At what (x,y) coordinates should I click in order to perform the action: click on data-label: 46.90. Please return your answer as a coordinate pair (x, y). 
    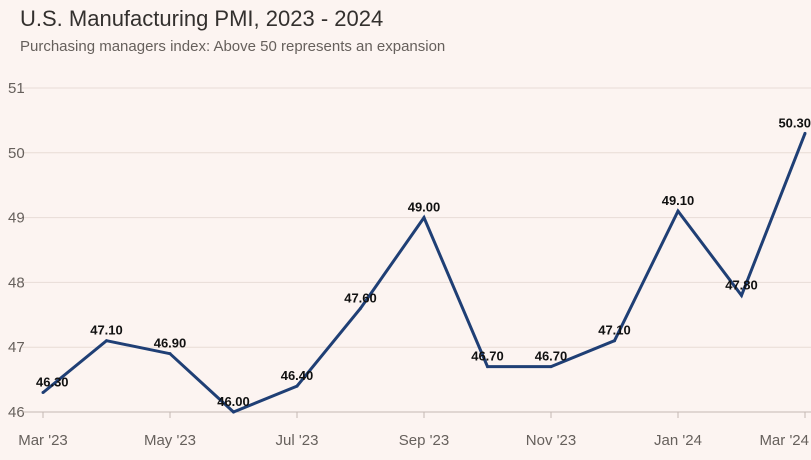
    Looking at the image, I should click on (170, 343).